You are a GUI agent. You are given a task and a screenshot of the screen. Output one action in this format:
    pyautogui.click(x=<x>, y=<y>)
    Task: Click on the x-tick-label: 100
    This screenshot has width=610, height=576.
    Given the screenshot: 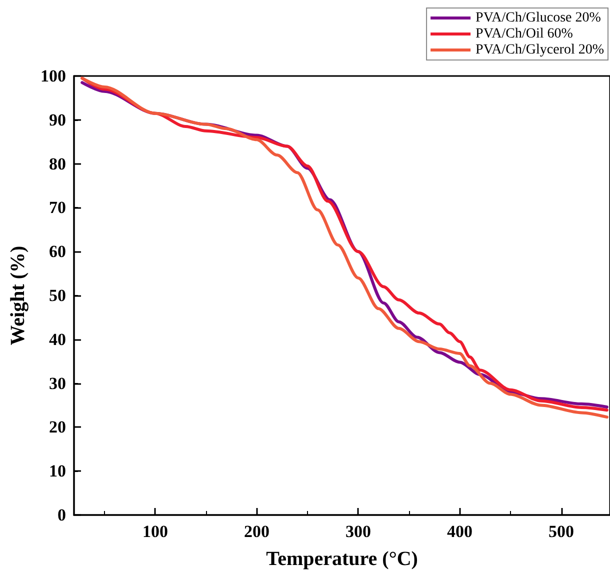 What is the action you would take?
    pyautogui.click(x=155, y=531)
    